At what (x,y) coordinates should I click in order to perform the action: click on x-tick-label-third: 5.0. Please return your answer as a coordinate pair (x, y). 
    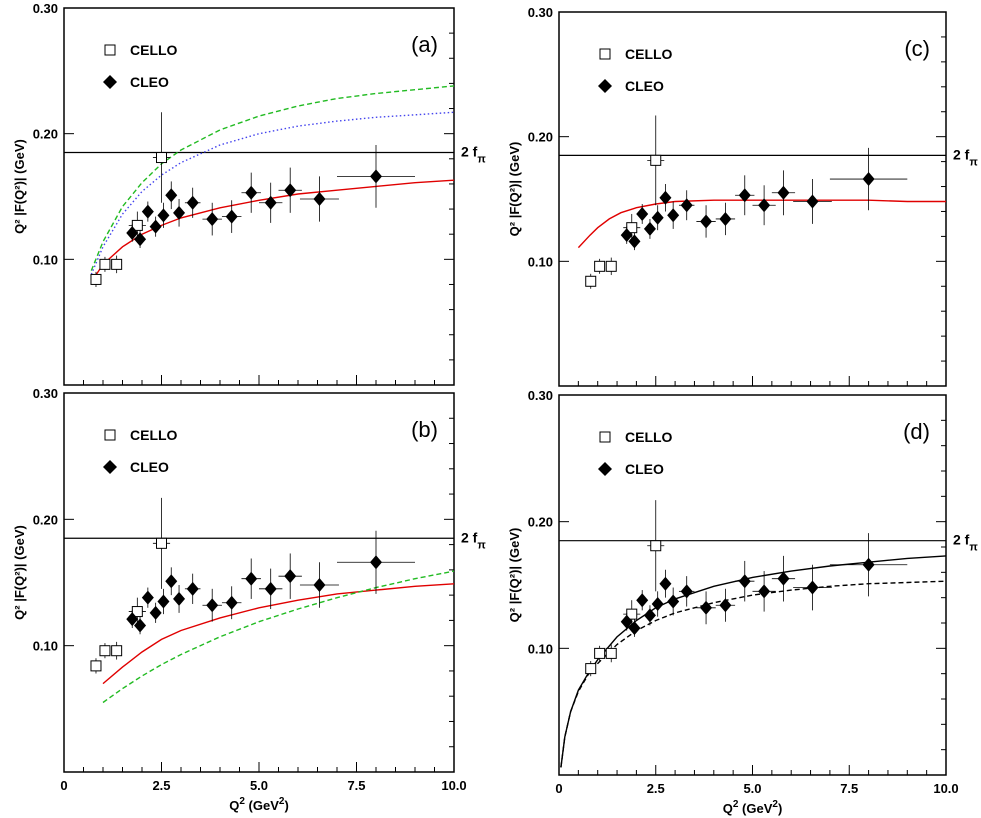
    Looking at the image, I should click on (752, 788).